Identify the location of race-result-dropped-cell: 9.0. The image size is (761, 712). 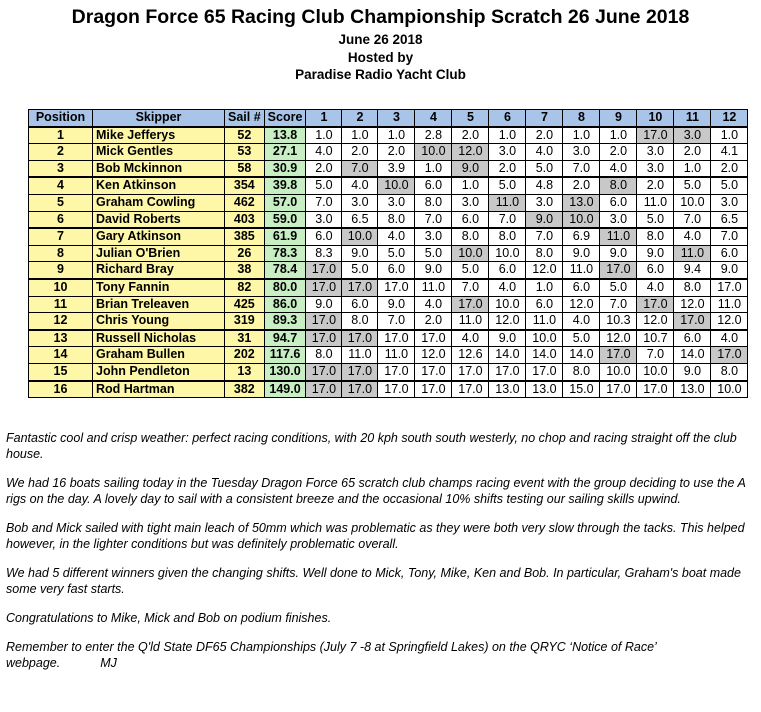
(544, 219).